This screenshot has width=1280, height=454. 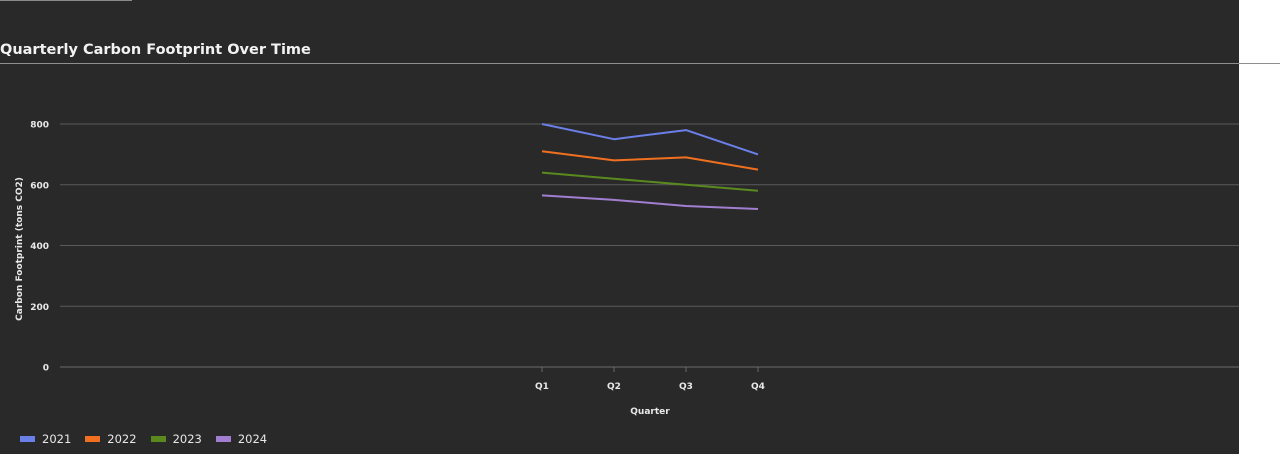 What do you see at coordinates (650, 160) in the screenshot?
I see `series-line-2022` at bounding box center [650, 160].